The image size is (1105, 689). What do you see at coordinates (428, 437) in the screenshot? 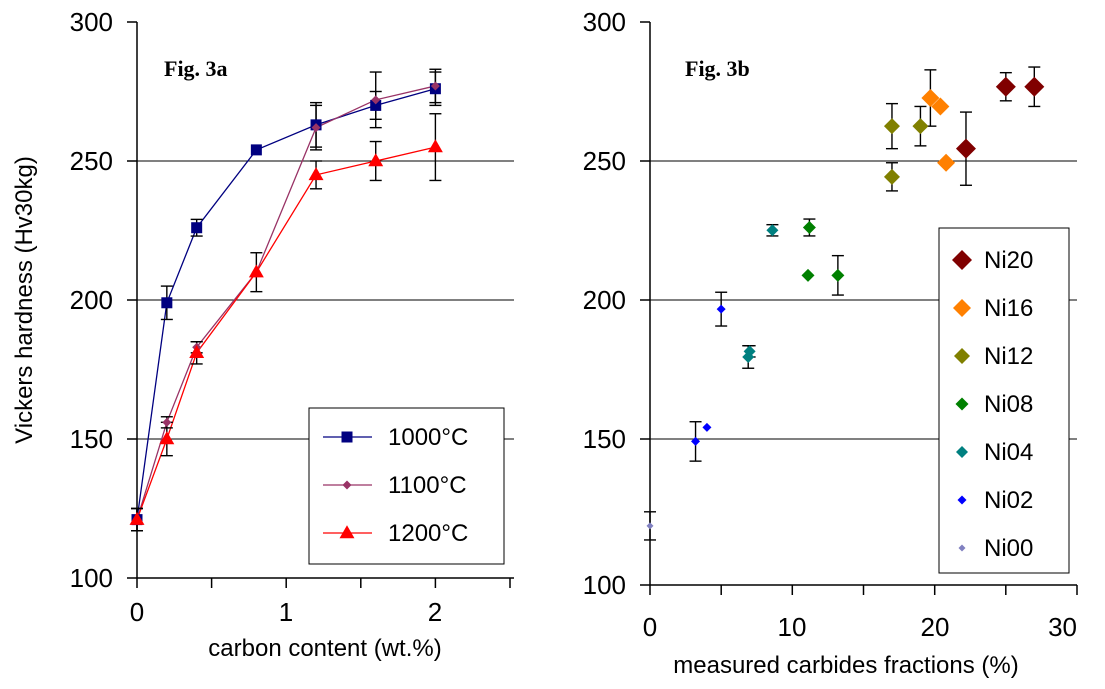
I see `legend-label: 1000°C` at bounding box center [428, 437].